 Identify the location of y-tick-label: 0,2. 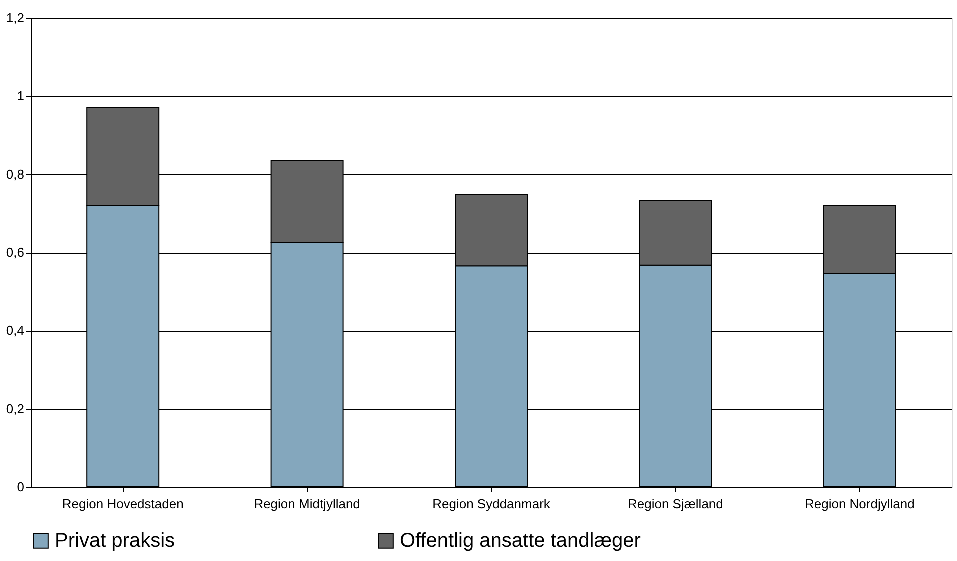
(15, 408).